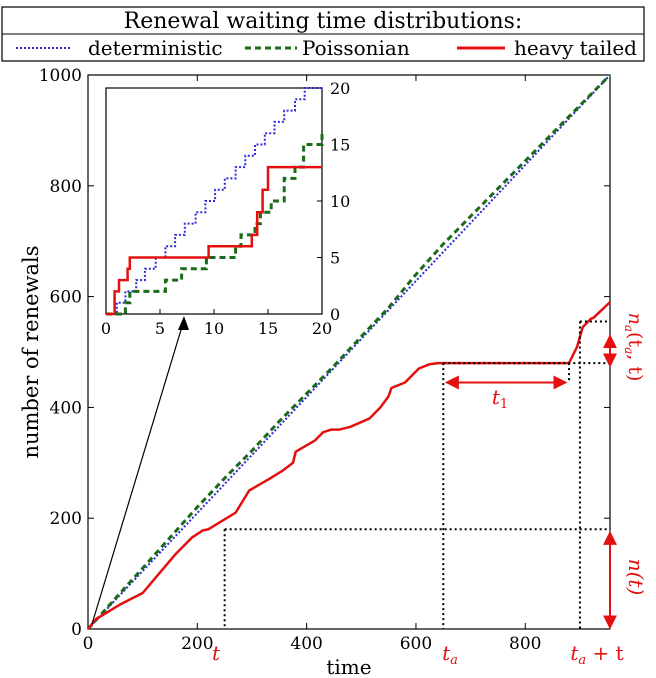 The width and height of the screenshot is (656, 678). What do you see at coordinates (66, 187) in the screenshot?
I see `y-tick-label: 800` at bounding box center [66, 187].